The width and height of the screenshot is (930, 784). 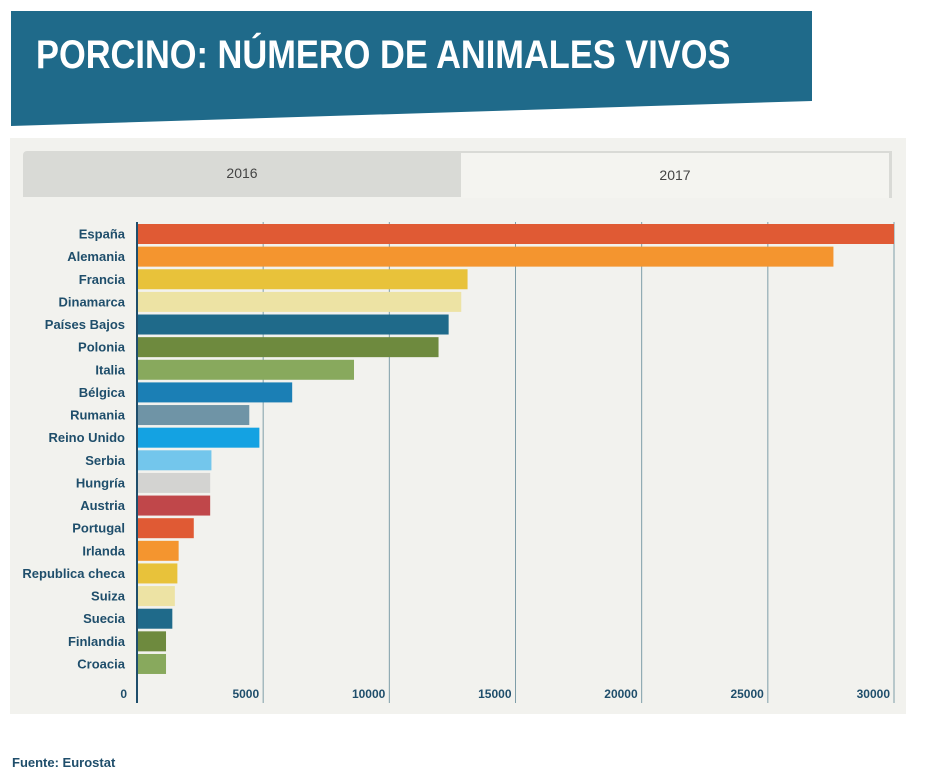 What do you see at coordinates (105, 460) in the screenshot?
I see `category-label: Serbia` at bounding box center [105, 460].